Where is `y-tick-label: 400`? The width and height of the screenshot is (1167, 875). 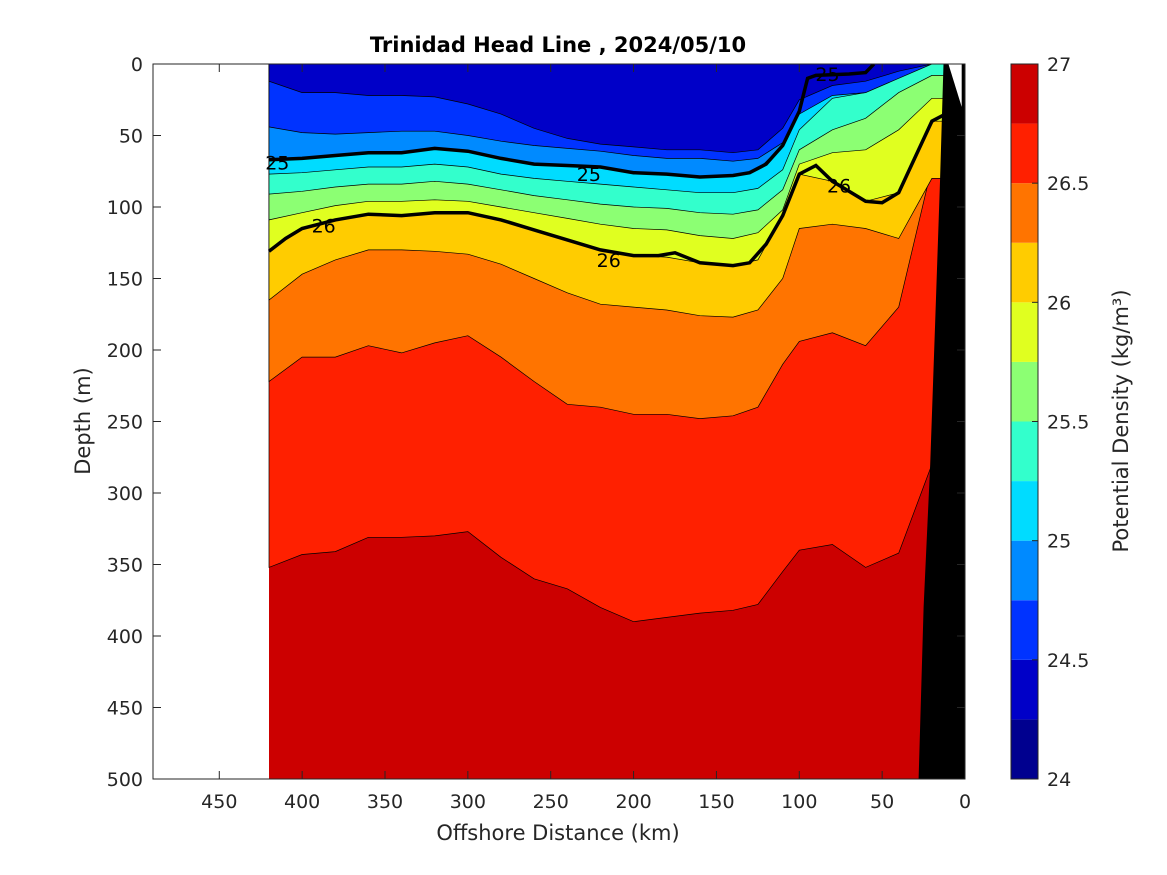
y-tick-label: 400 is located at coordinates (125, 637).